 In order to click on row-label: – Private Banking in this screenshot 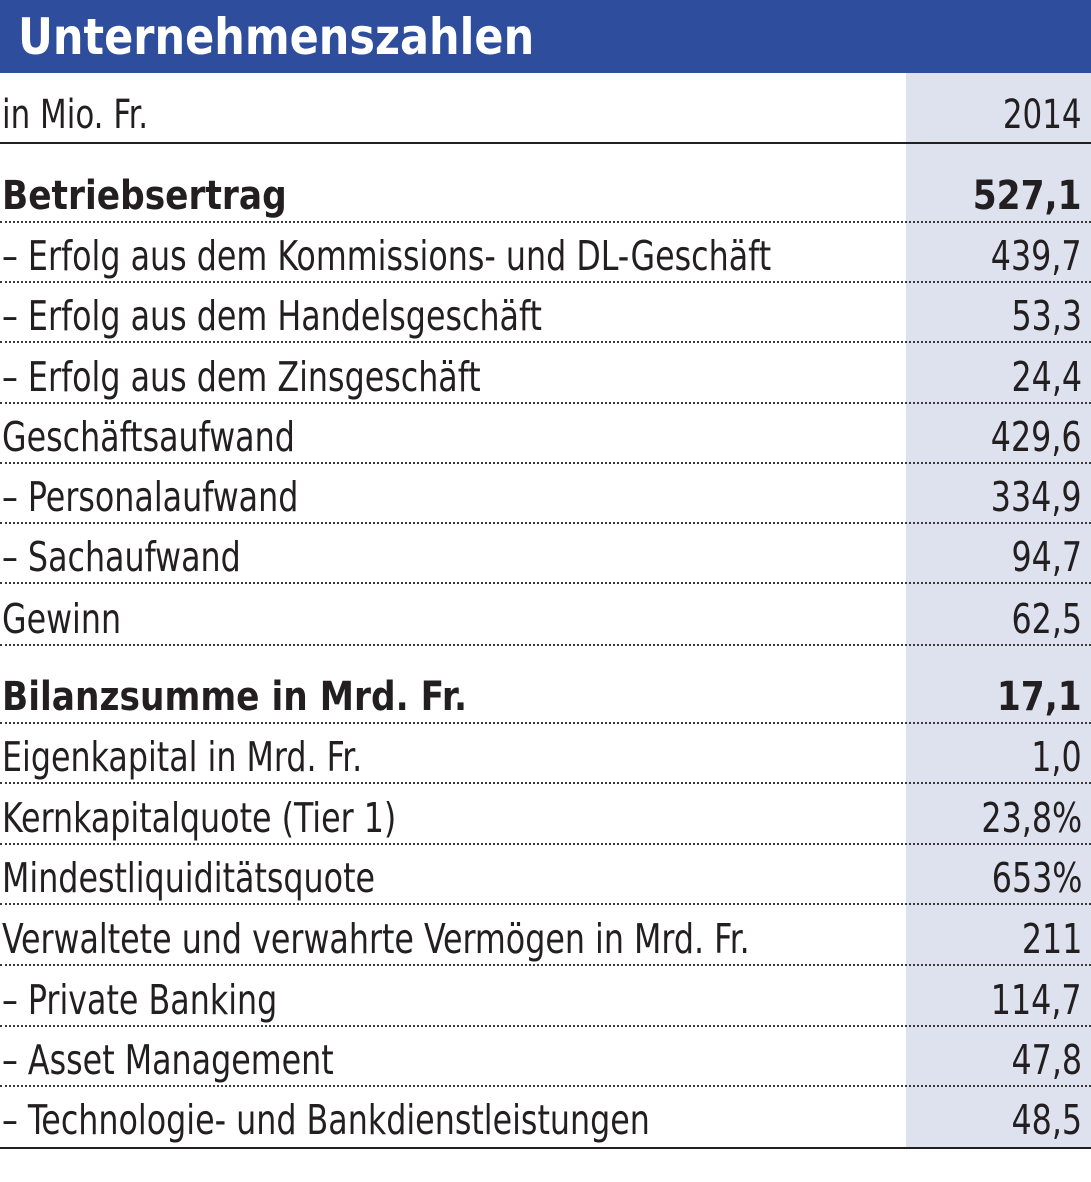, I will do `click(140, 1000)`.